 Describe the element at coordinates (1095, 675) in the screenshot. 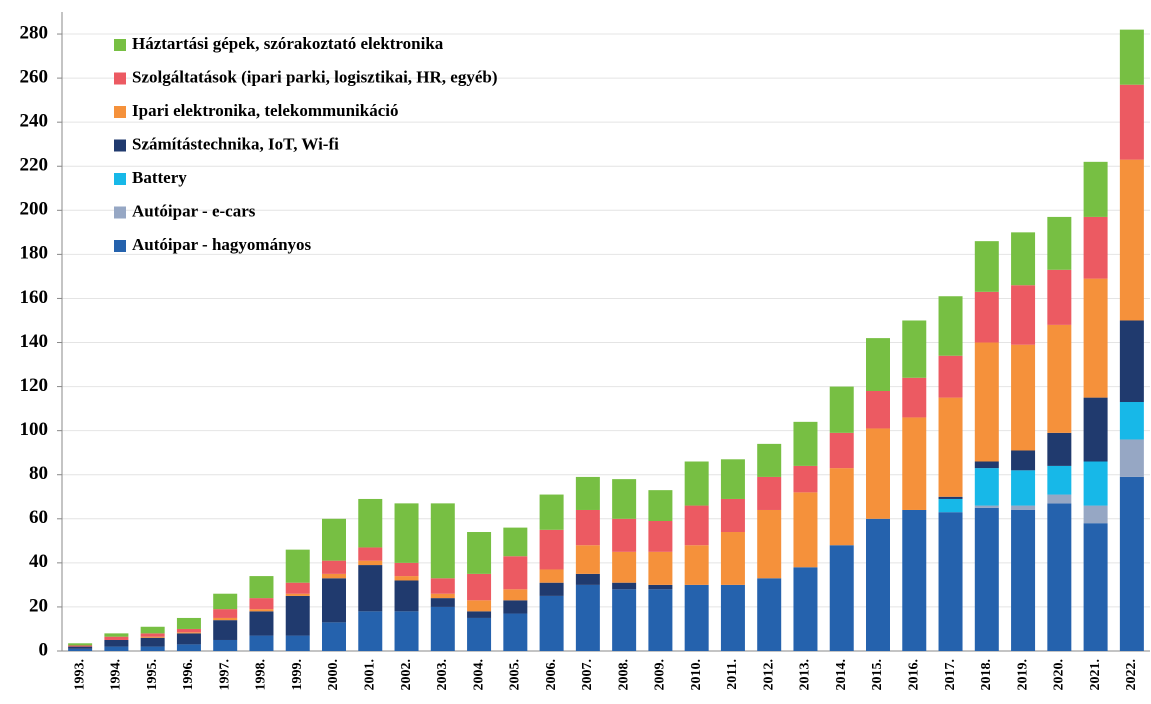

I see `x-tick-label: 2021.` at that location.